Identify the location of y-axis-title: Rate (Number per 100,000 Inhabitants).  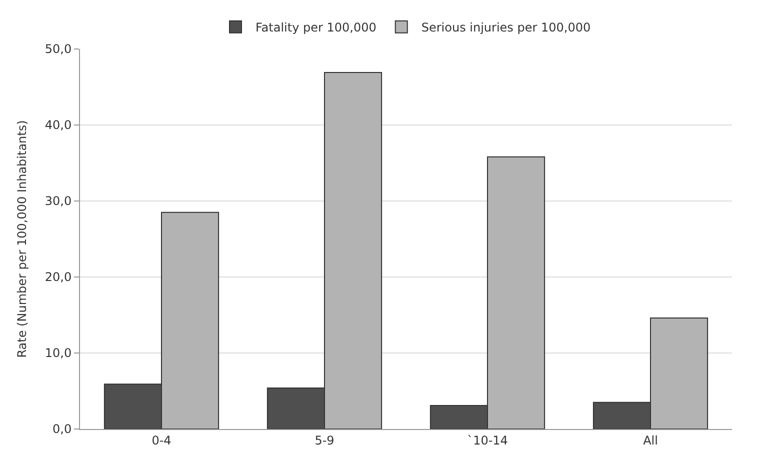
(22, 239).